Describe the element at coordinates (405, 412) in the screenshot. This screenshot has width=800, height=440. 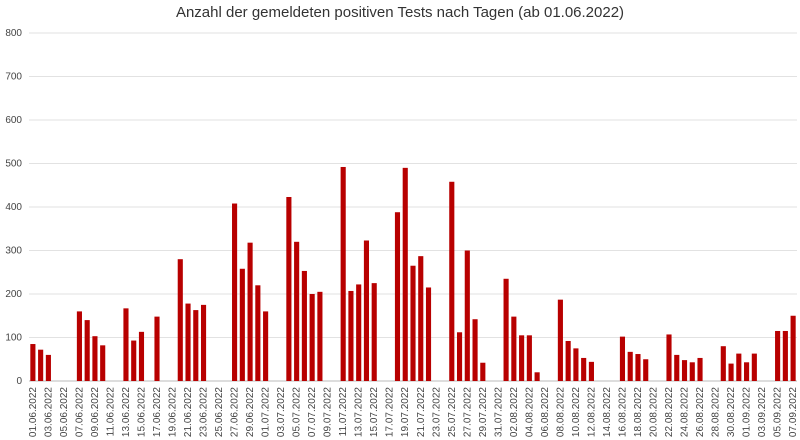
I see `x-tick-label: 19.07.2022` at that location.